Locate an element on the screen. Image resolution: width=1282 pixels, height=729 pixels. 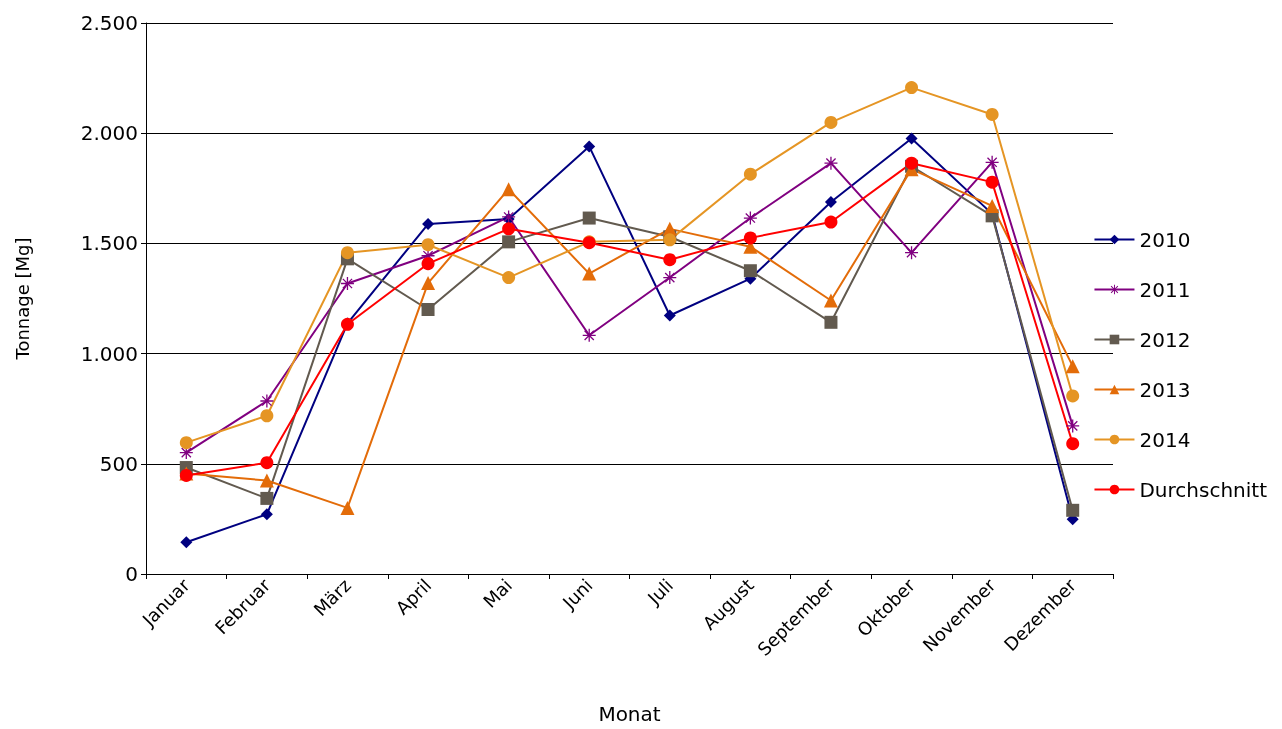
legend-label: 2013 is located at coordinates (1165, 389).